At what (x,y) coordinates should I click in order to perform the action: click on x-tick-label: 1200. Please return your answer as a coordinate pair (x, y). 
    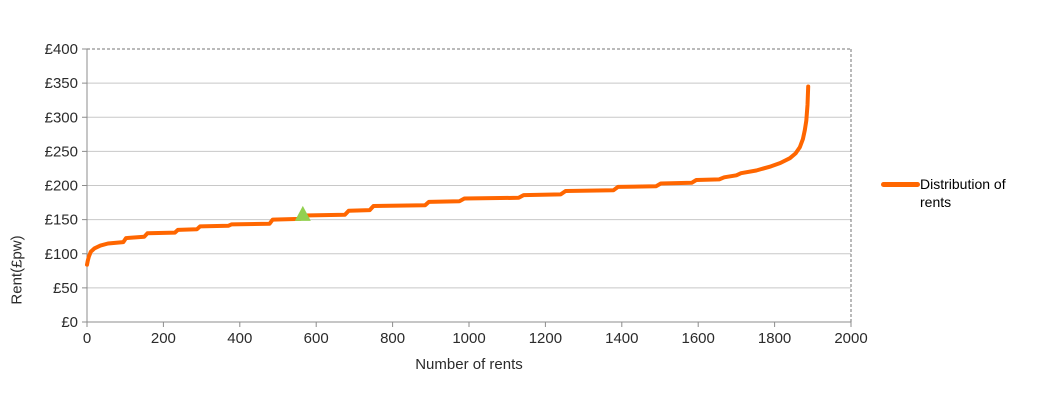
    Looking at the image, I should click on (545, 338).